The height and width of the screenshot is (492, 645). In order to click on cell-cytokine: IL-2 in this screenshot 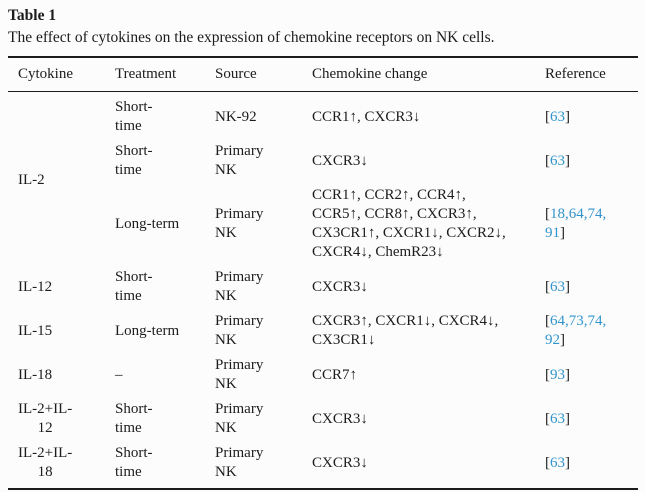, I will do `click(31, 179)`.